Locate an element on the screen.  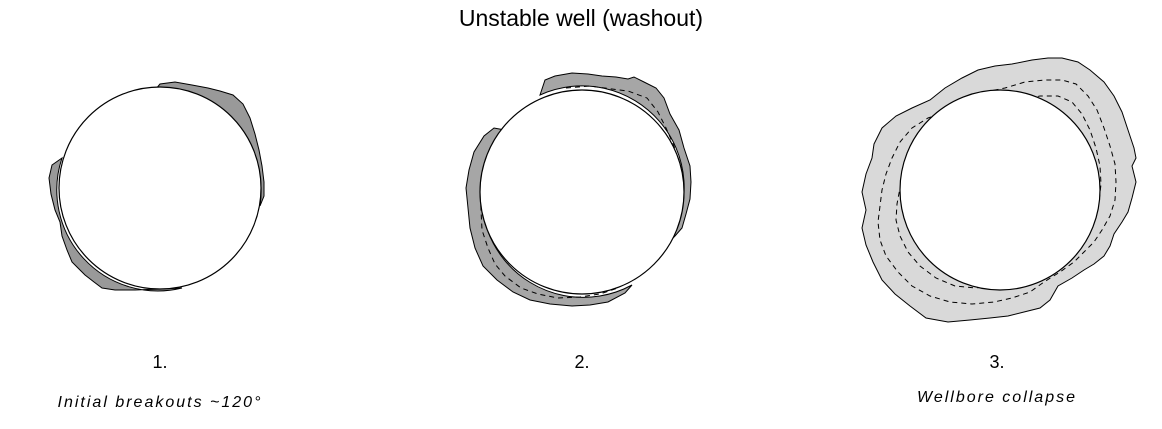
stage-3-wellbore is located at coordinates (999, 190).